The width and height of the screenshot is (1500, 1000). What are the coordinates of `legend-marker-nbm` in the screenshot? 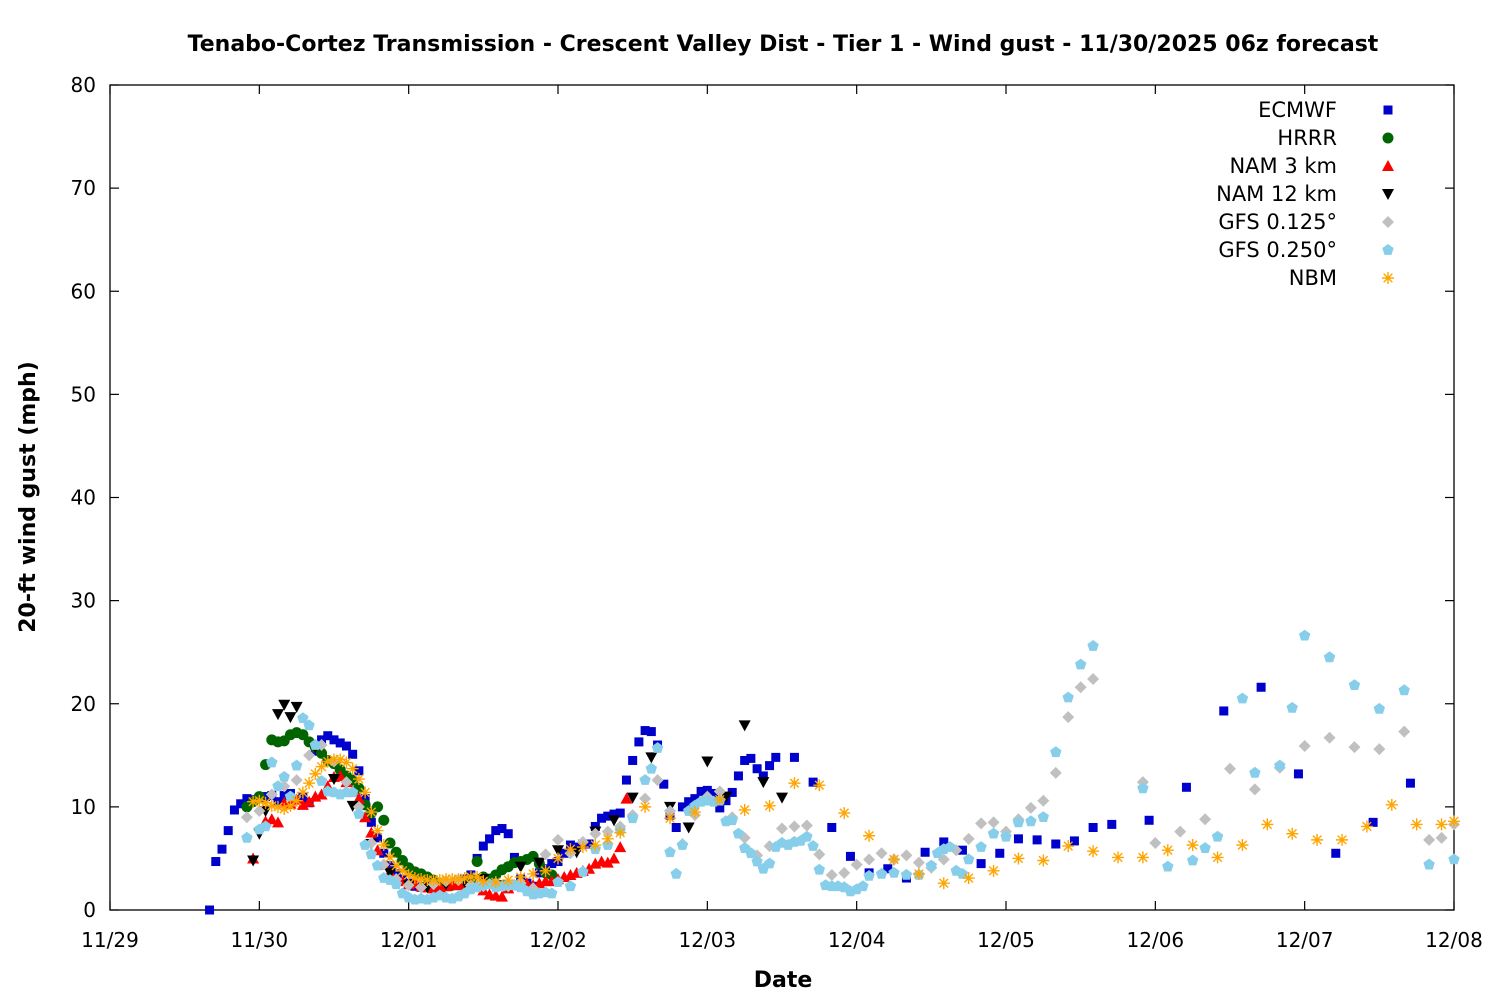 It's located at (1388, 278).